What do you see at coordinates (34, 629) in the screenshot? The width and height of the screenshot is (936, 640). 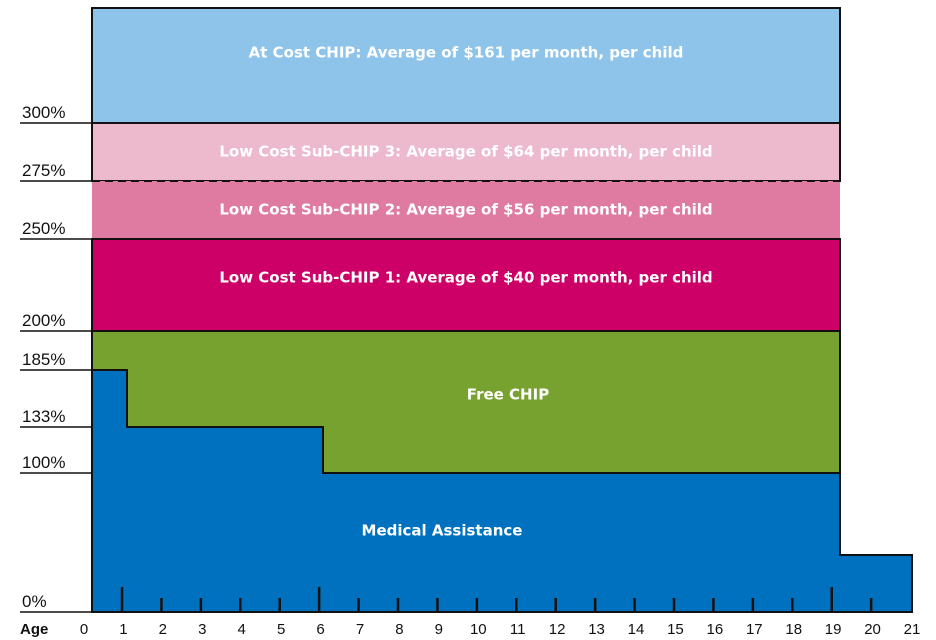 I see `x-title: Age` at bounding box center [34, 629].